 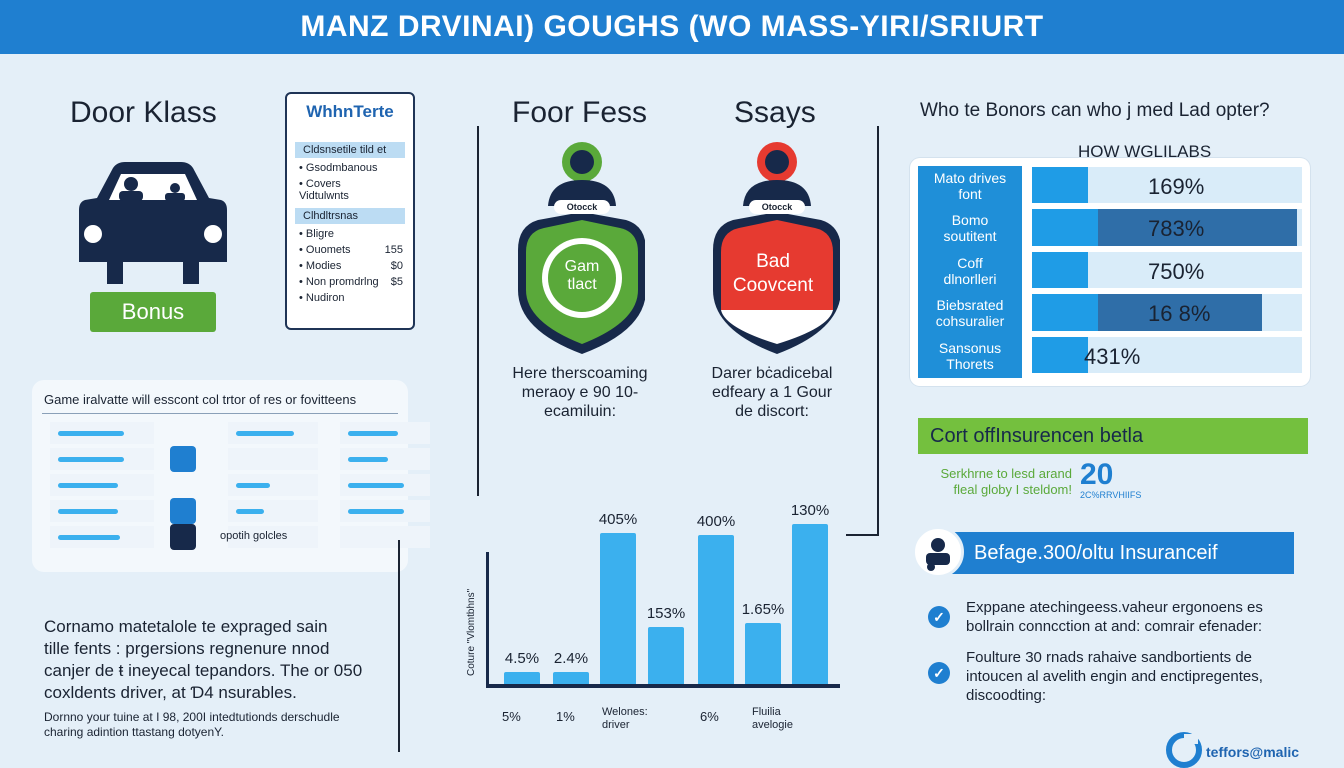 What do you see at coordinates (970, 228) in the screenshot?
I see `percent-row-label: Bomo soutitent` at bounding box center [970, 228].